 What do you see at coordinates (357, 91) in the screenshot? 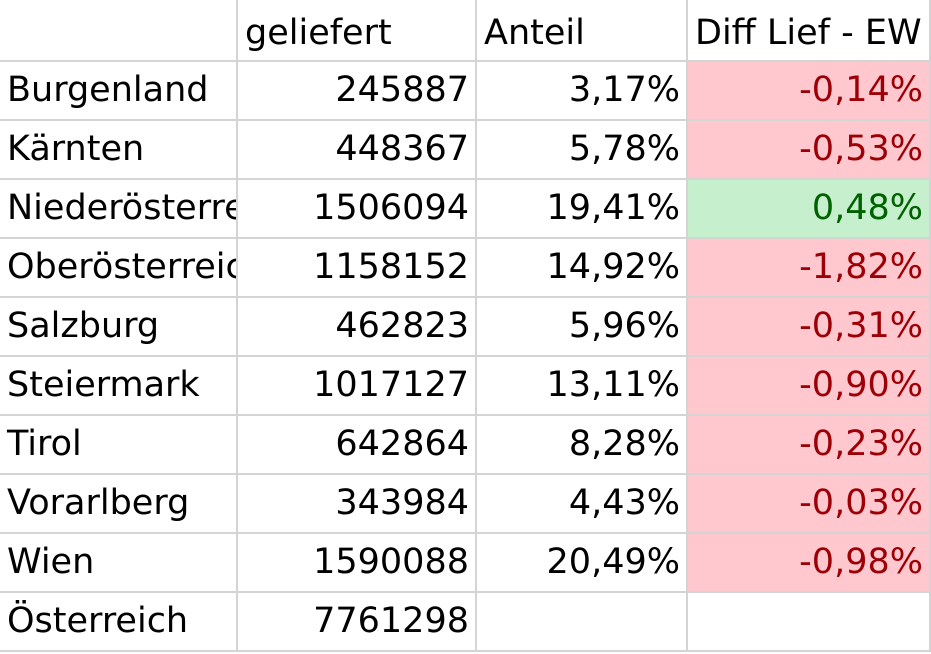
I see `cell-geliefert: 245887` at bounding box center [357, 91].